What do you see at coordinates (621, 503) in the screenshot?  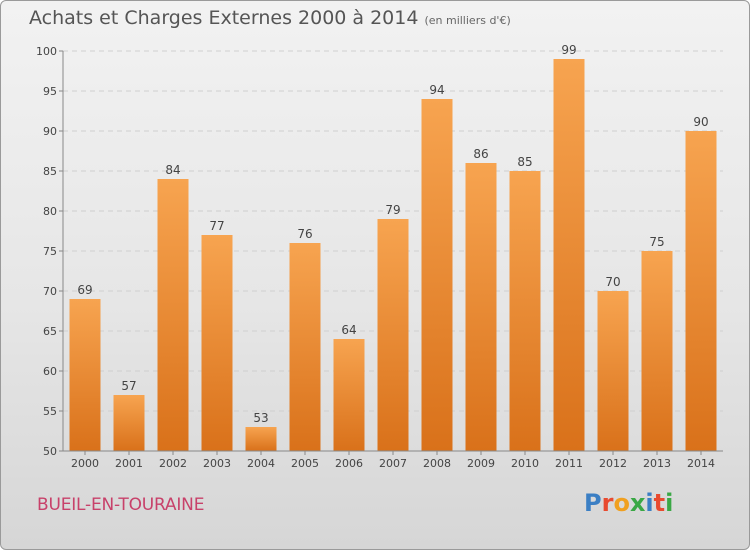 I see `logo-letter: o` at bounding box center [621, 503].